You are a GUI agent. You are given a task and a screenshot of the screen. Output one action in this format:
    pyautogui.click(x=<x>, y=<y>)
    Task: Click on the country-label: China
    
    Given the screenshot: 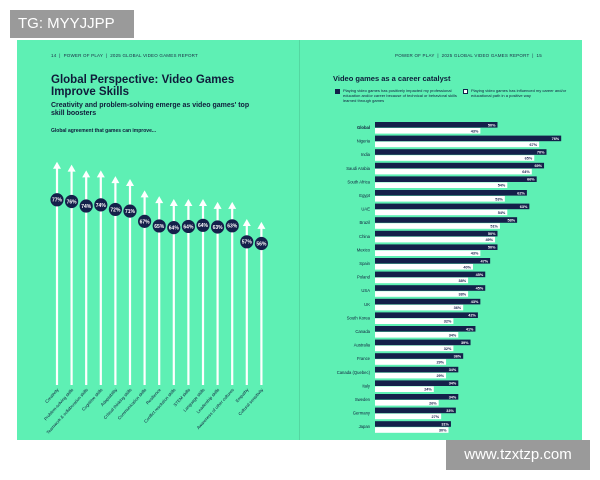 What is the action you would take?
    pyautogui.click(x=365, y=236)
    